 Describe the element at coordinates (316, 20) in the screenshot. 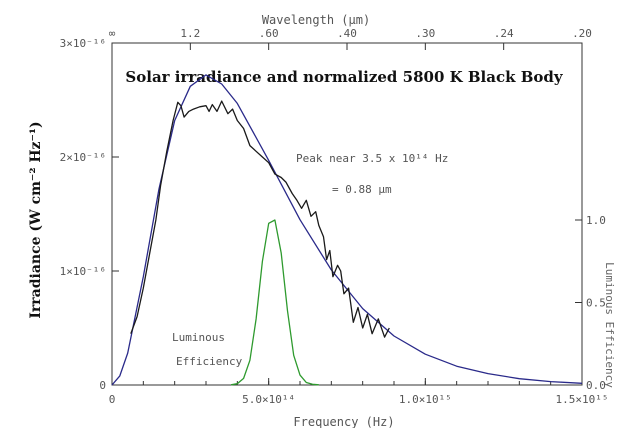

I see `x2-axis-label: Wavelength (μm)` at that location.